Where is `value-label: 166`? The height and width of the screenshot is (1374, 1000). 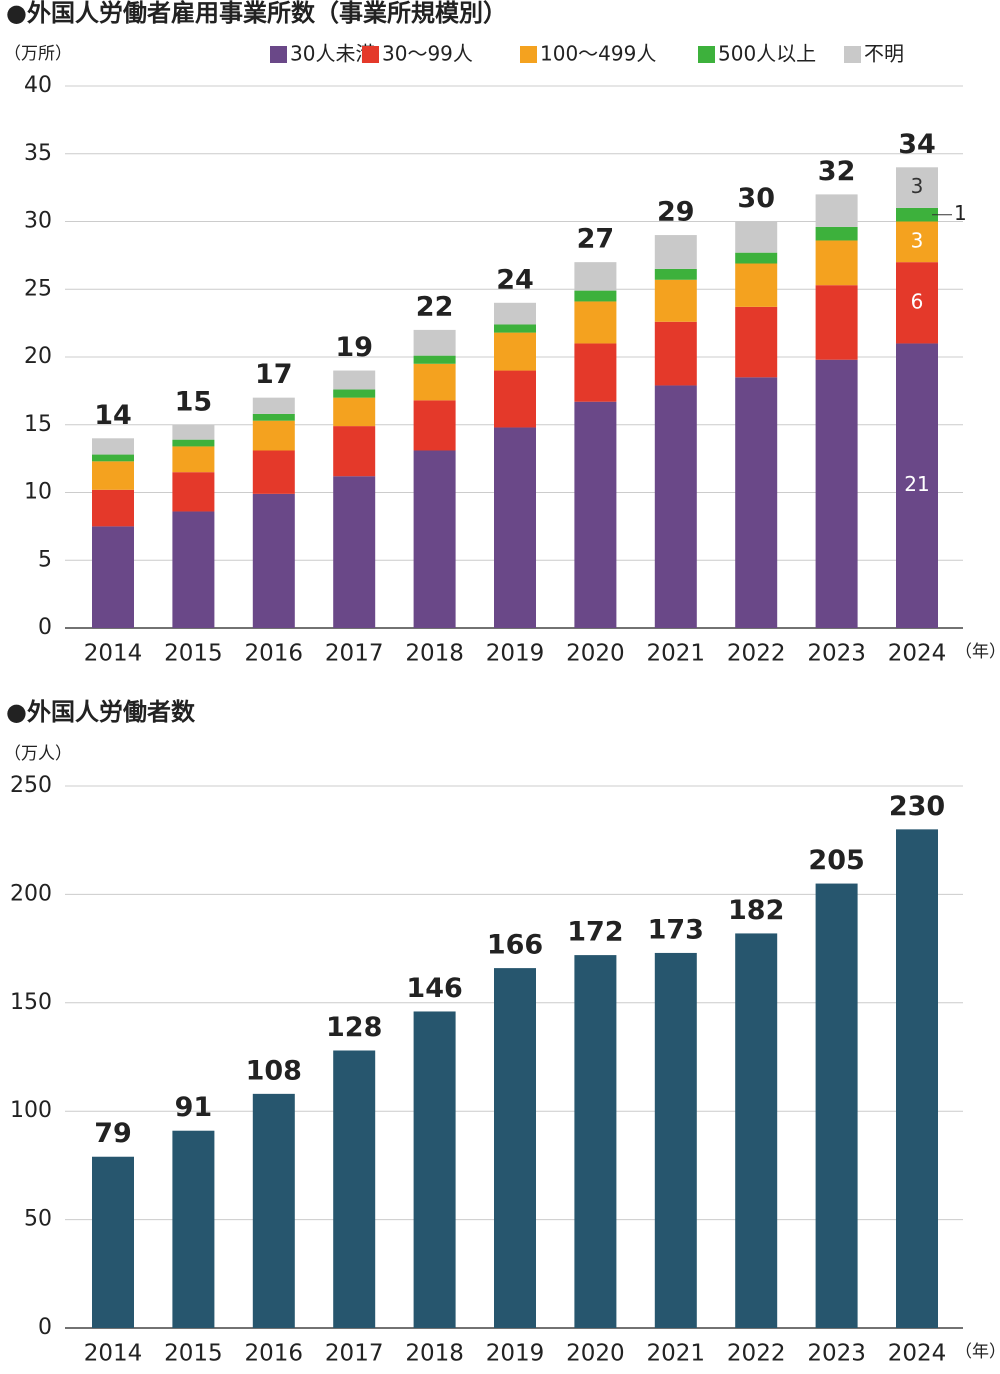 value-label: 166 is located at coordinates (515, 945).